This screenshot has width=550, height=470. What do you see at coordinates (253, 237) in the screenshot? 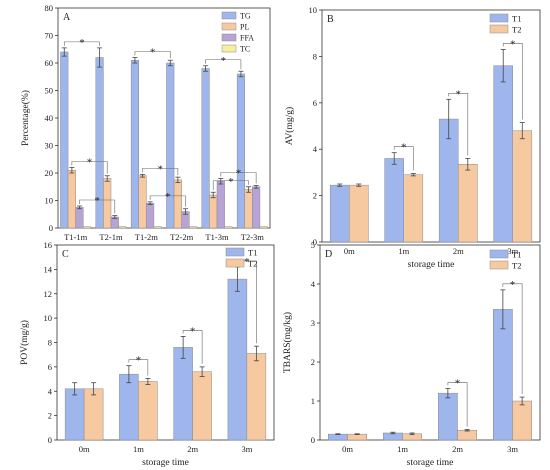
I see `x-tick-label: T2-3m` at bounding box center [253, 237].